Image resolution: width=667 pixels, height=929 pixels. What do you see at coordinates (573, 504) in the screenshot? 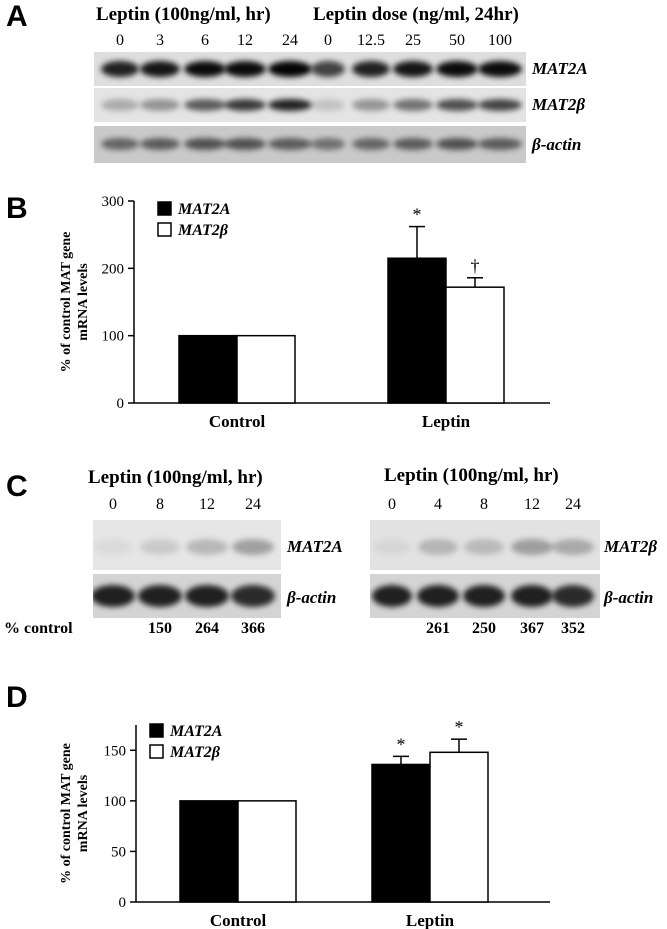
I see `panel-c-right-lane-label: 24` at bounding box center [573, 504].